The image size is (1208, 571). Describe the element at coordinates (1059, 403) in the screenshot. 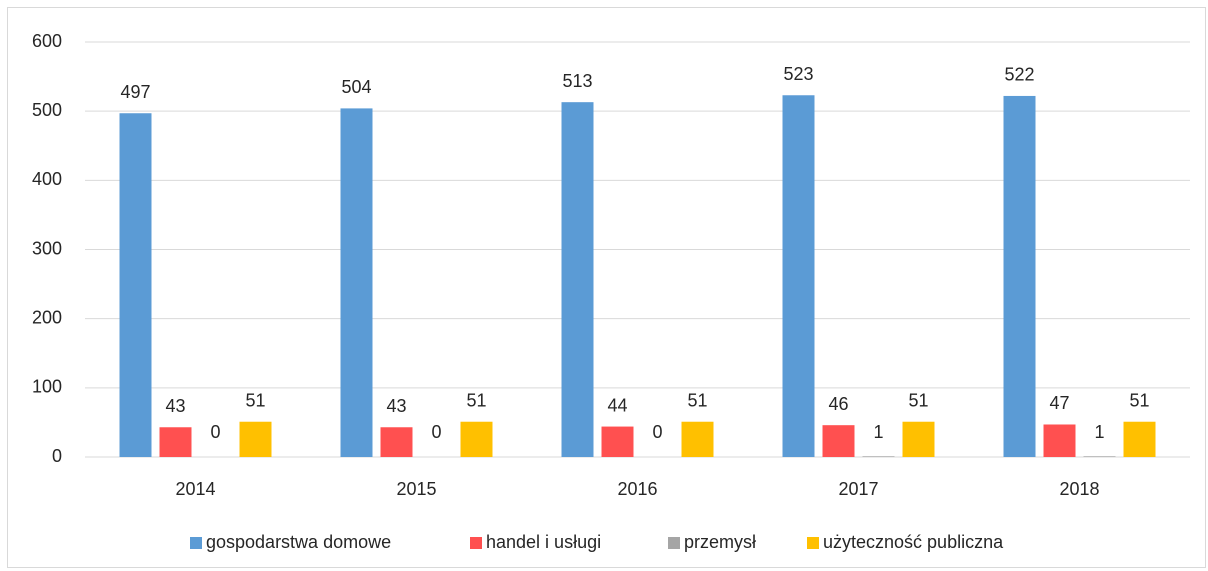

I see `data-label: 47` at that location.